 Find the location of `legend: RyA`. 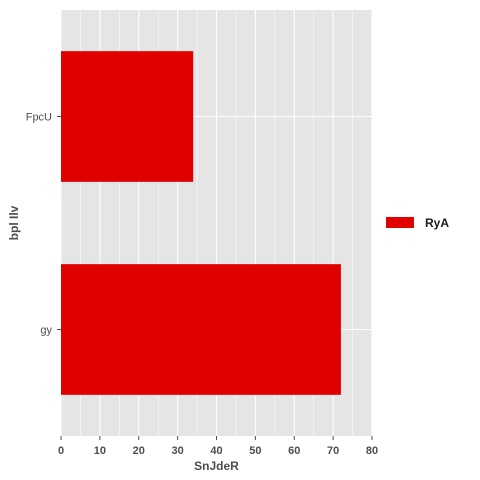

legend: RyA is located at coordinates (417, 223).